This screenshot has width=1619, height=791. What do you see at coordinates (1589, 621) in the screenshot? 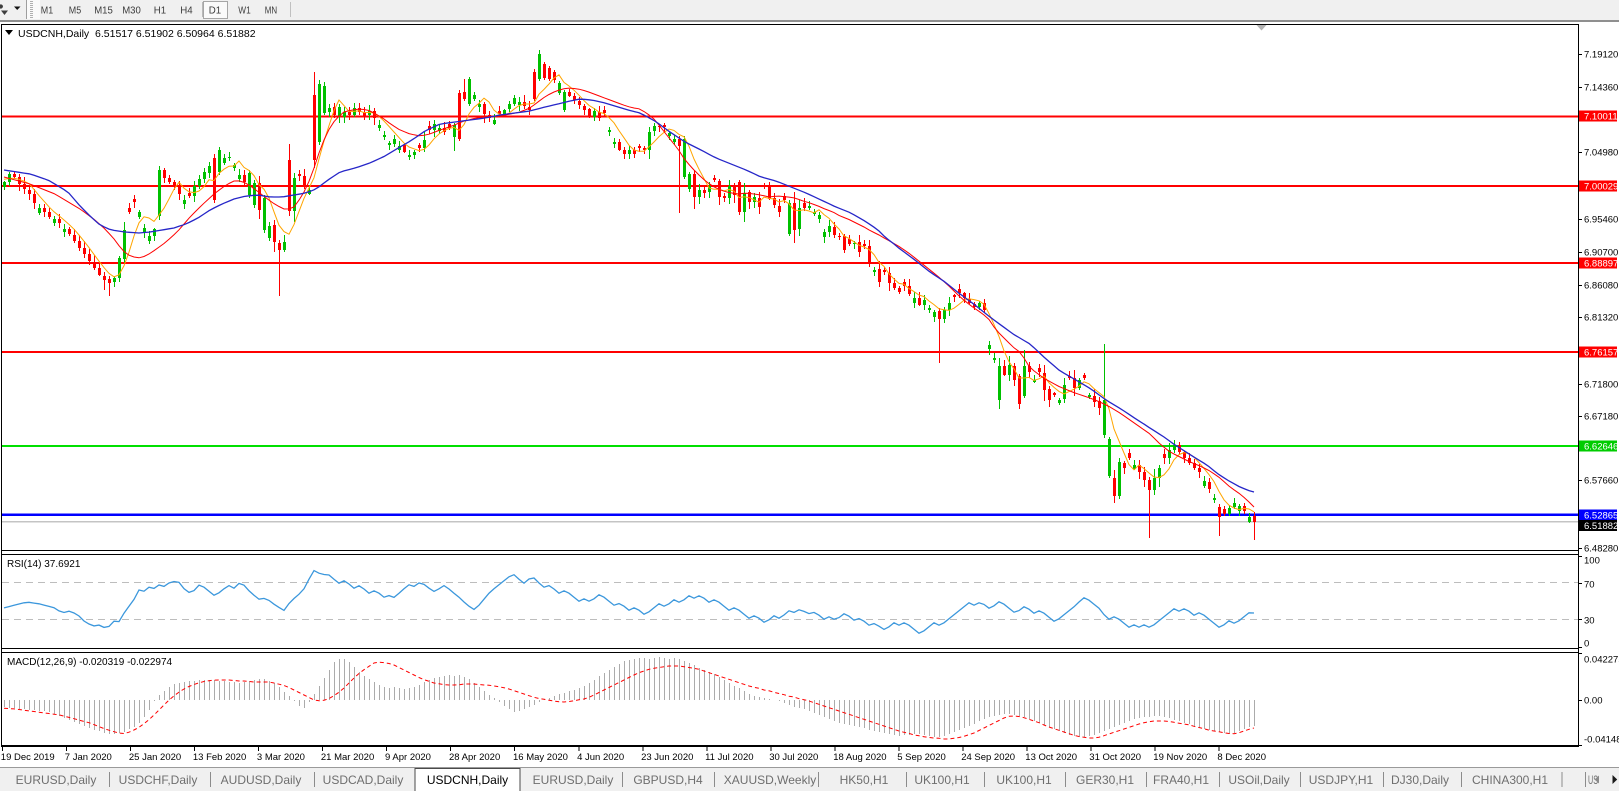
I see `svg-text: 30` at bounding box center [1589, 621].